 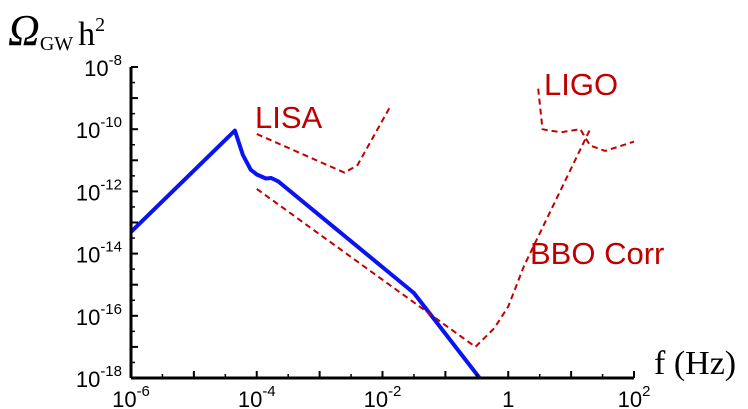 What do you see at coordinates (695, 363) in the screenshot?
I see `x-axis-title: f (Hz)` at bounding box center [695, 363].